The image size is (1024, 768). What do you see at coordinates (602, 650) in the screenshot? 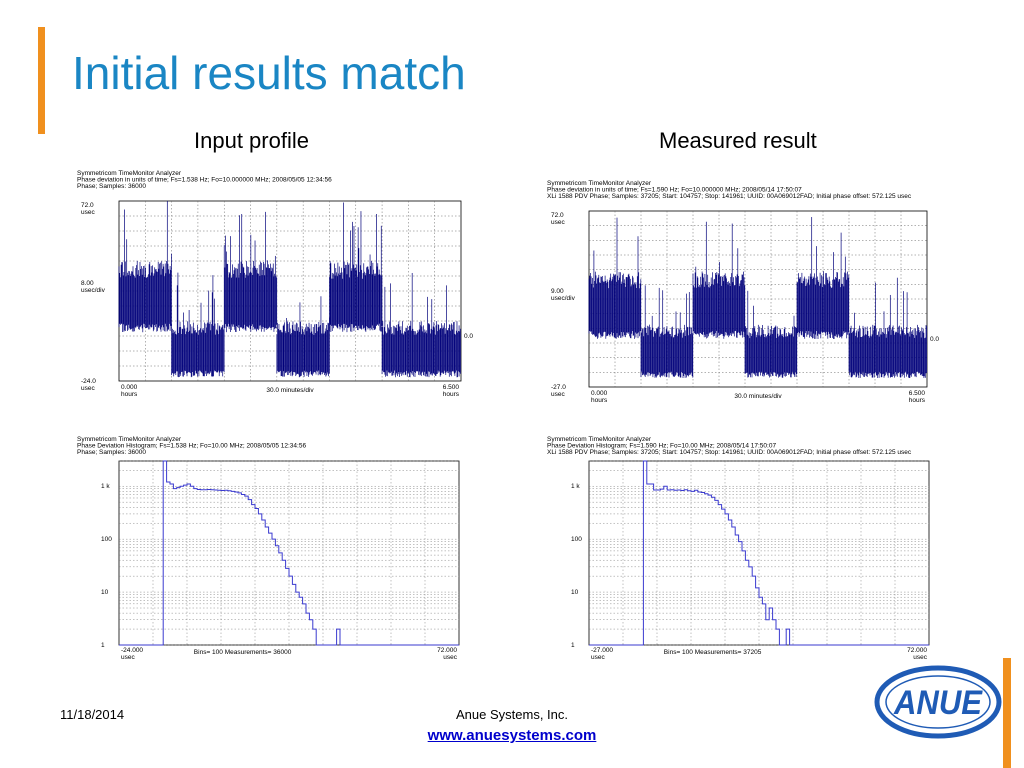
I see `x-left-value: -27.000` at bounding box center [602, 650].